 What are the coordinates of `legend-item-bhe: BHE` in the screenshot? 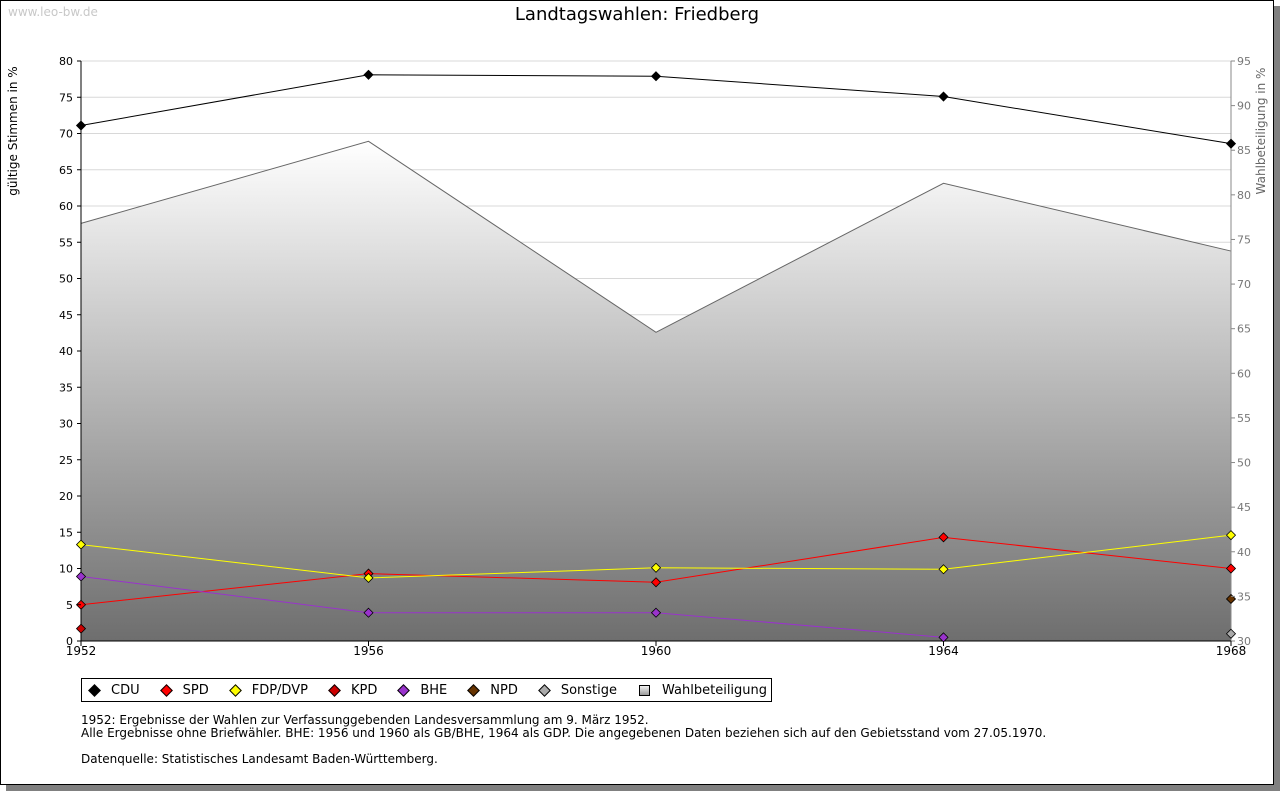 It's located at (422, 690).